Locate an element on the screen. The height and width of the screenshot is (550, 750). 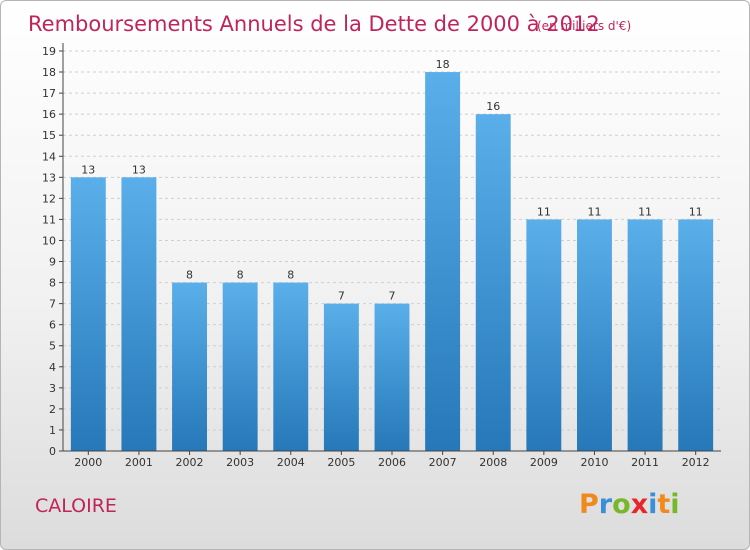
x-tick-label: 2011 is located at coordinates (645, 462).